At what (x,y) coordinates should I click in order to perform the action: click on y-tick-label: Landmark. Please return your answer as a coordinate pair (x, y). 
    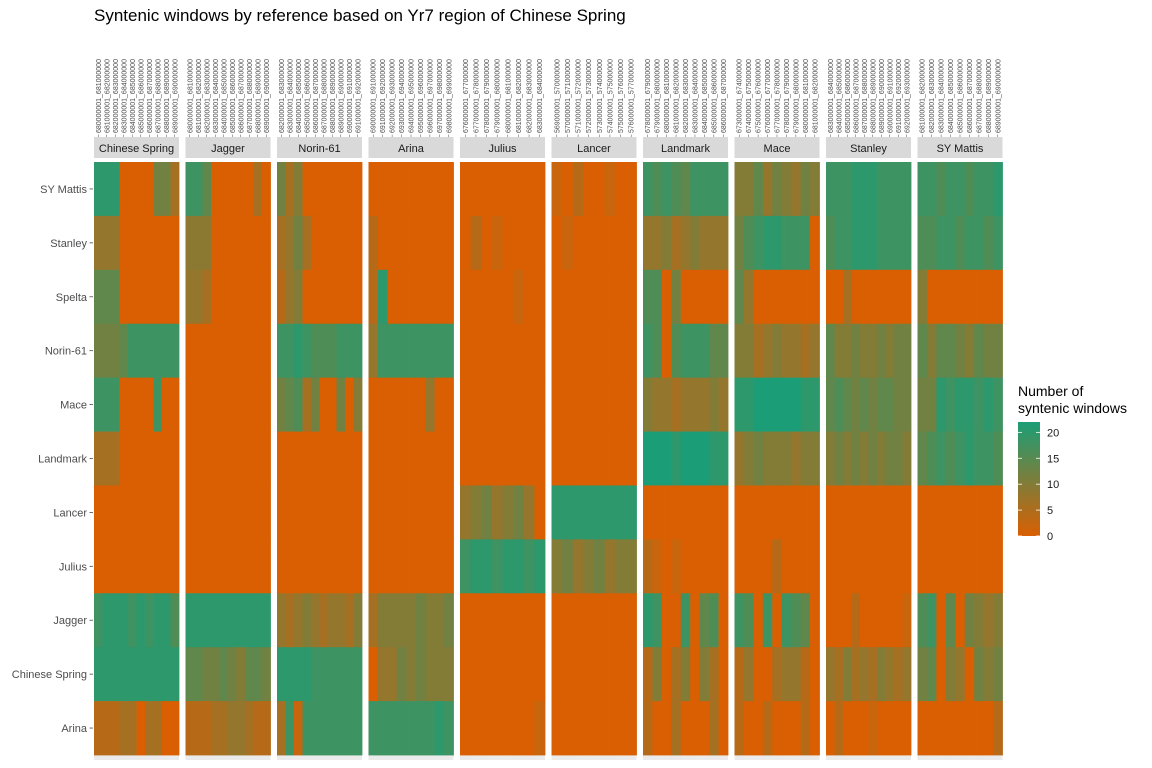
    Looking at the image, I should click on (62, 460).